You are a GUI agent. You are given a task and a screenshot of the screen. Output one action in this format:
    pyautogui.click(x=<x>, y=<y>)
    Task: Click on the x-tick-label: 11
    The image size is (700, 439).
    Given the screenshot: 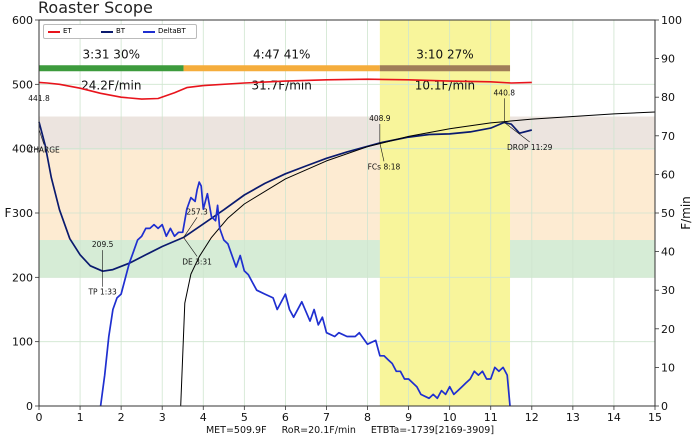 What is the action you would take?
    pyautogui.click(x=491, y=417)
    